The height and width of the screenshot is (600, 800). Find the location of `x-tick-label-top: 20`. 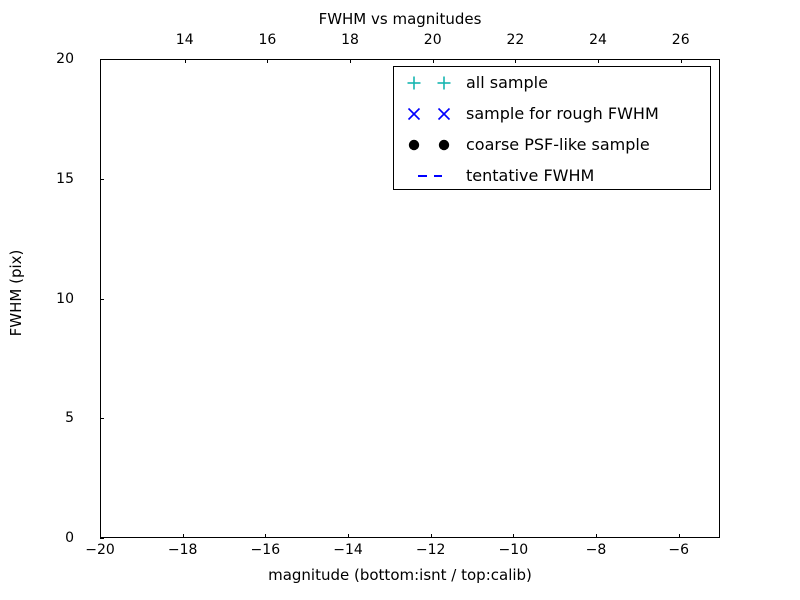

x-tick-label-top: 20 is located at coordinates (432, 40).